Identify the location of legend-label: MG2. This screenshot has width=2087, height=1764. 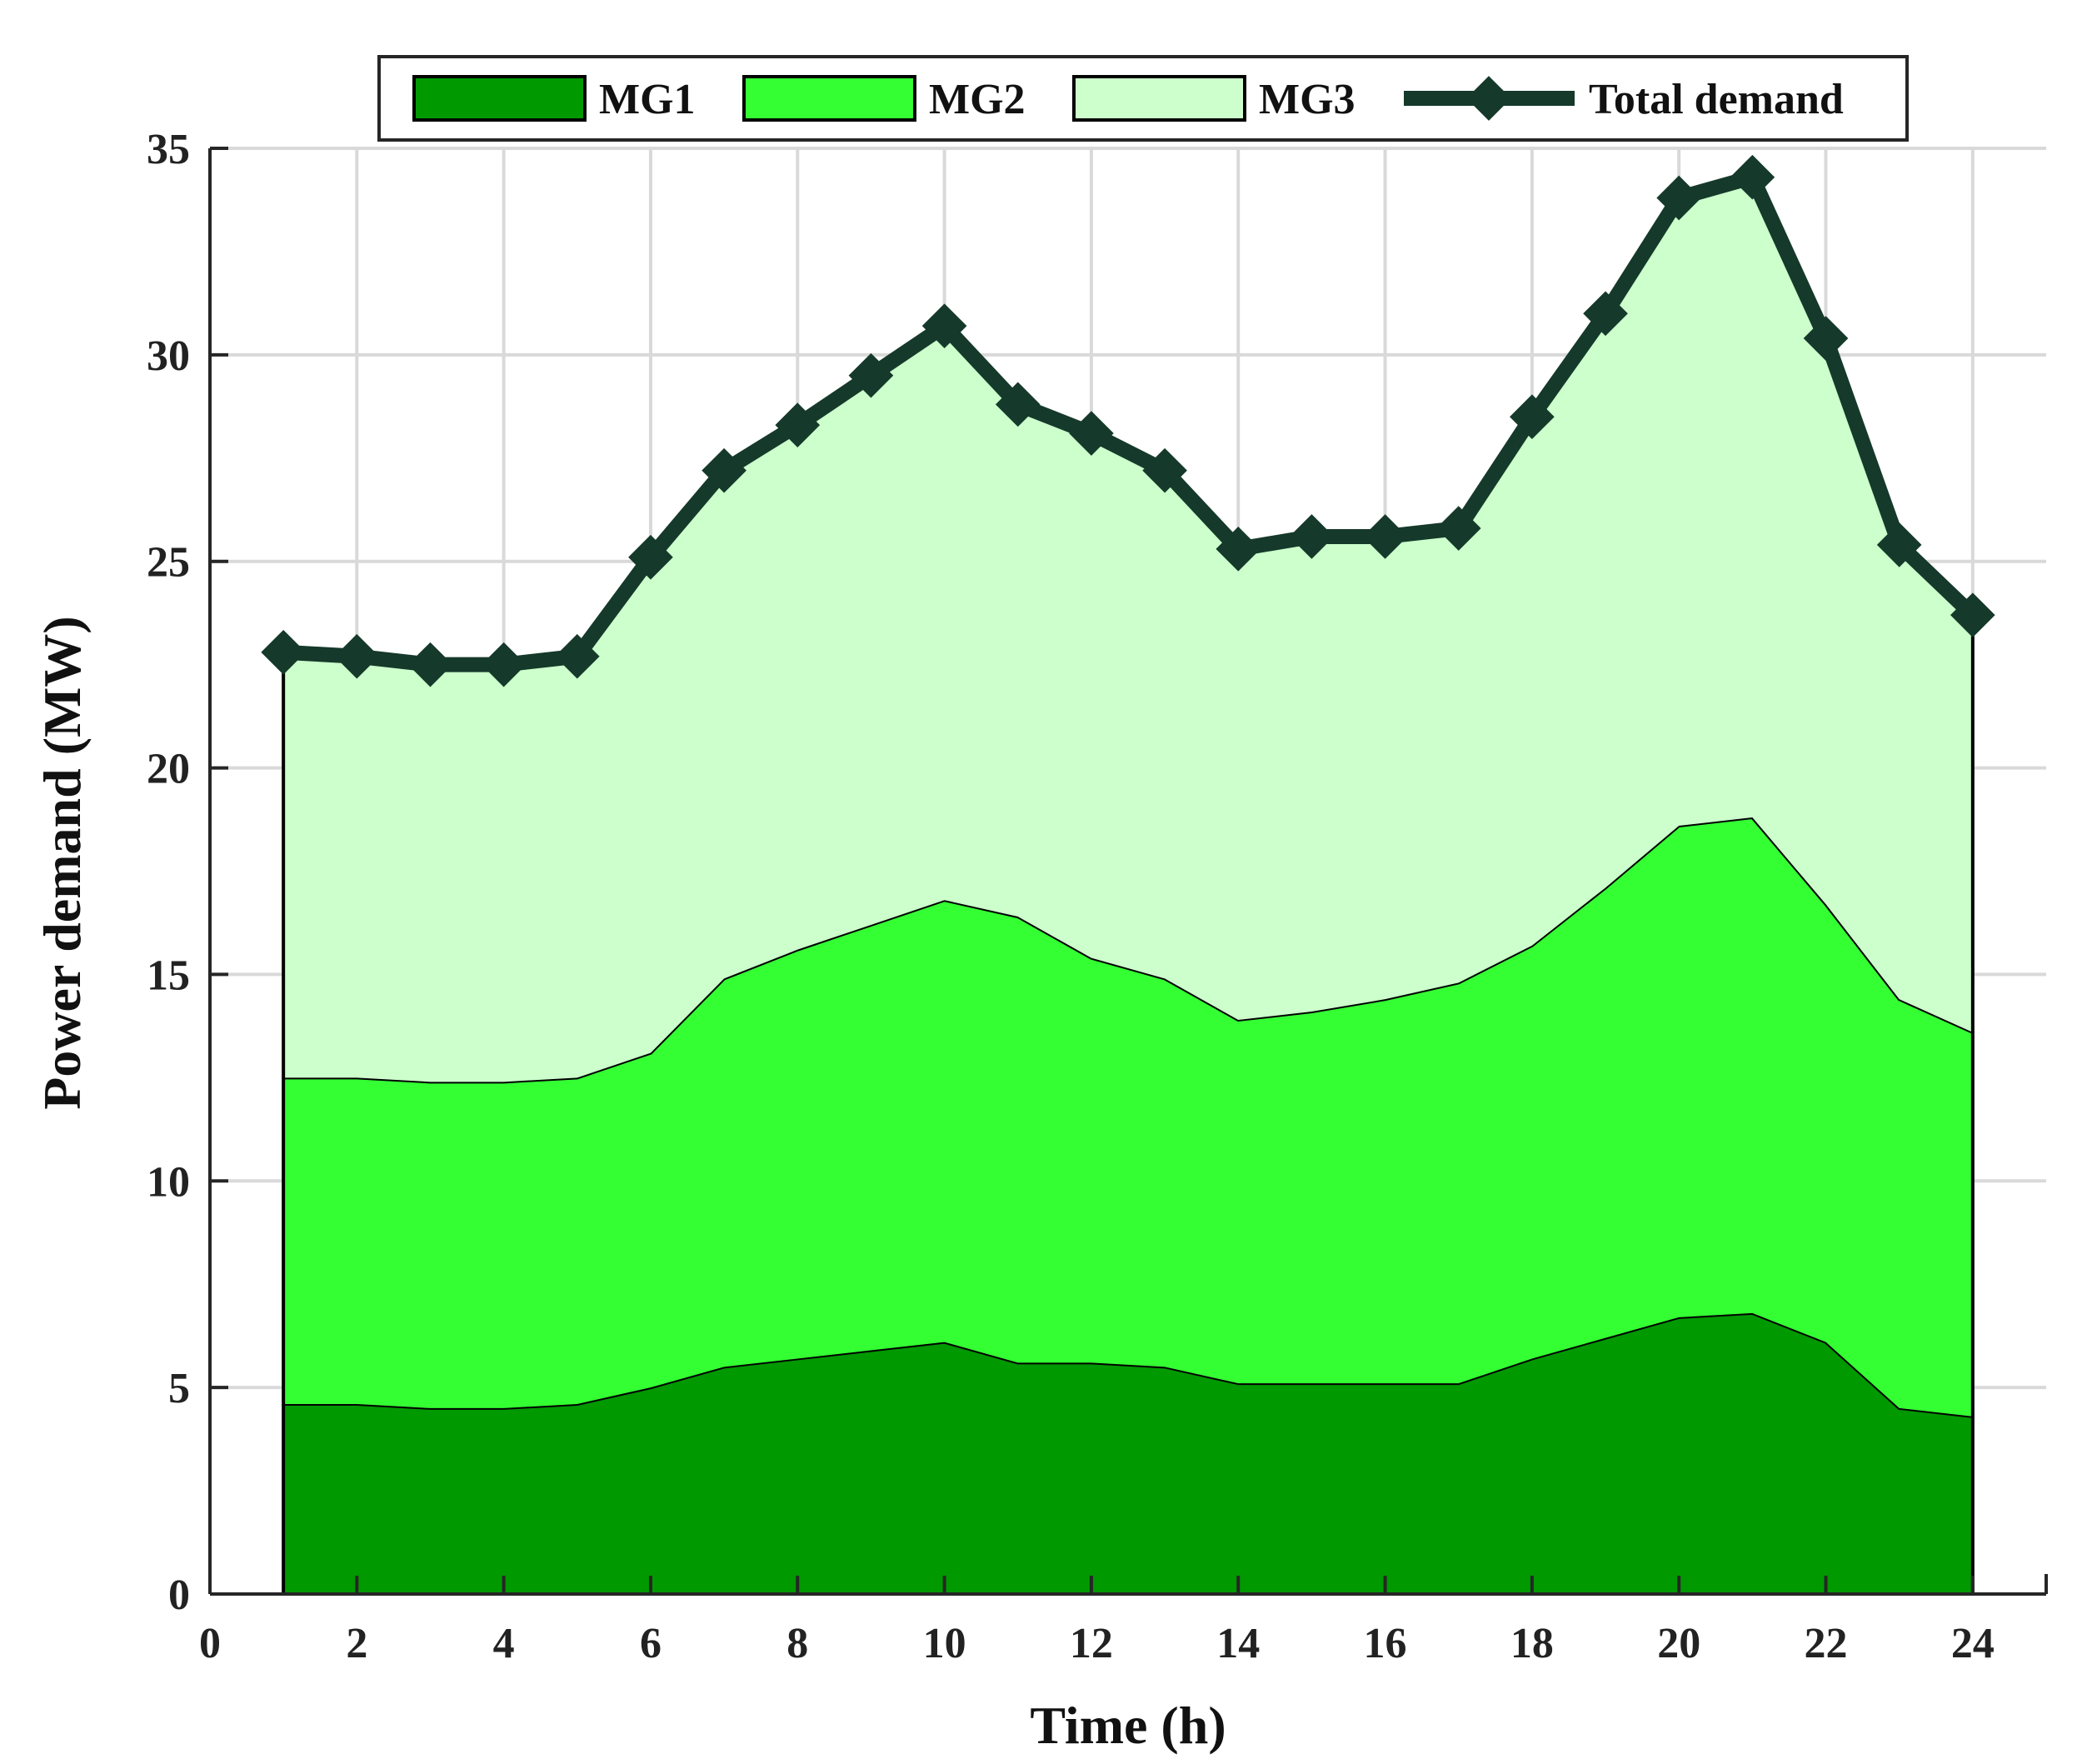
(978, 100).